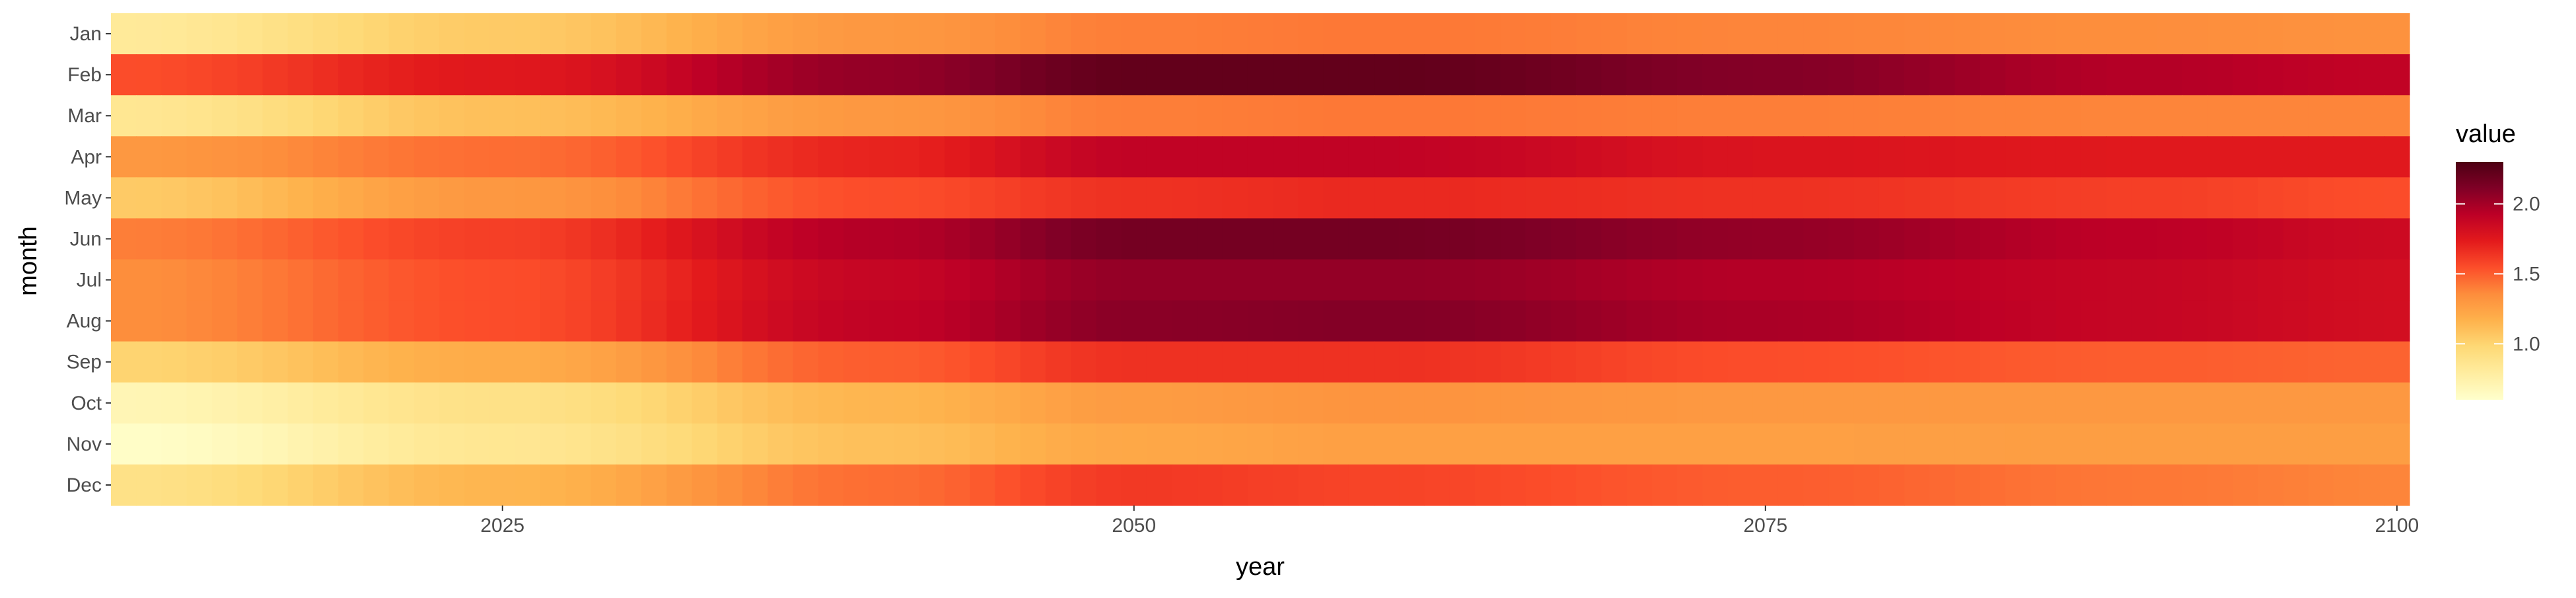 The height and width of the screenshot is (598, 2576). I want to click on y-tick-label: Aug, so click(85, 321).